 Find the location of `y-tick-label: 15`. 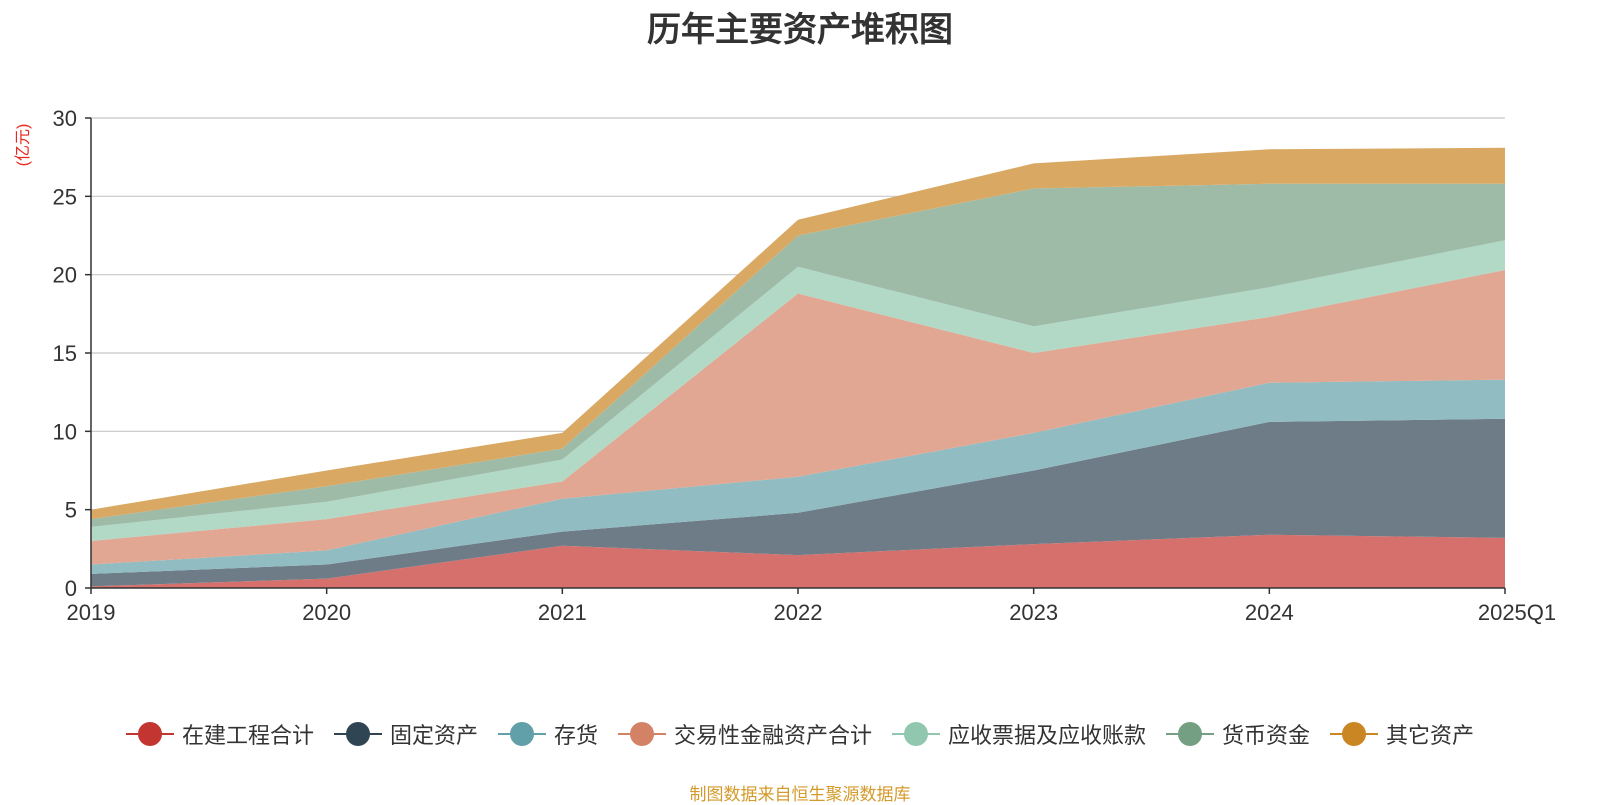

y-tick-label: 15 is located at coordinates (65, 353).